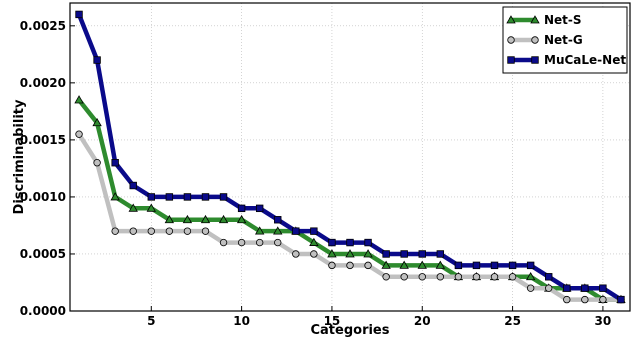 The height and width of the screenshot is (341, 634). Describe the element at coordinates (422, 321) in the screenshot. I see `x-tick-label: 20` at that location.